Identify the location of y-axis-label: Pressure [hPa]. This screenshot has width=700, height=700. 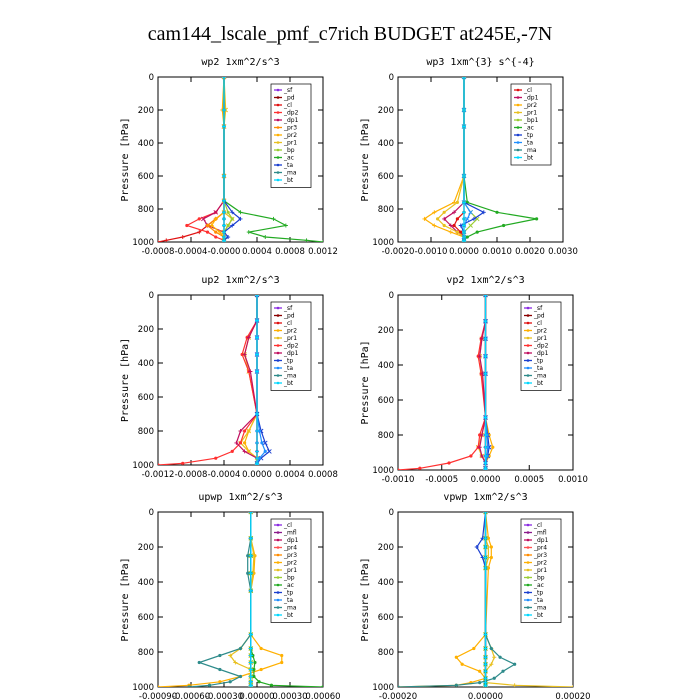
(365, 382).